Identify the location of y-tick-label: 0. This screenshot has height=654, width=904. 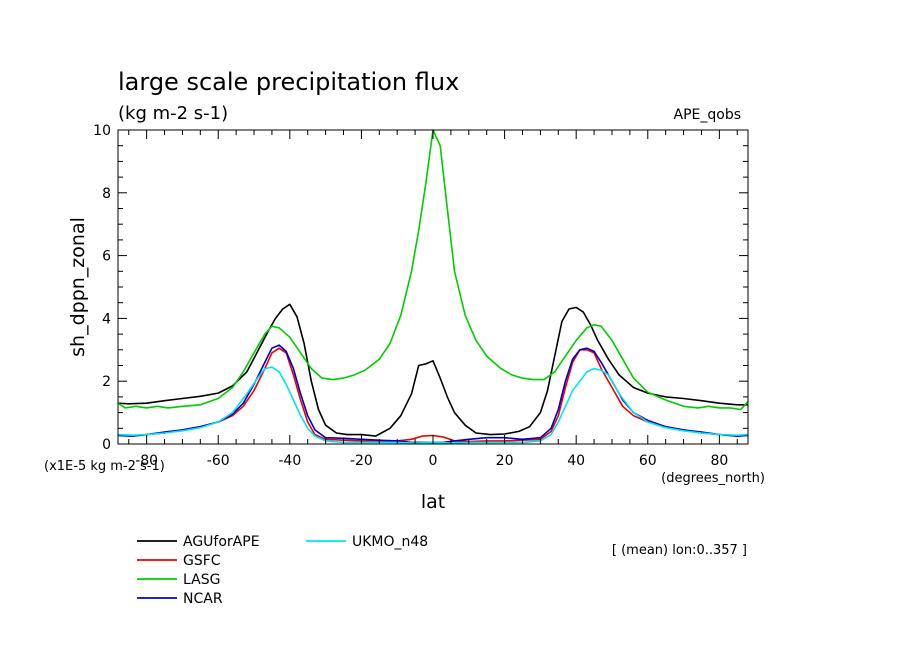
(106, 445).